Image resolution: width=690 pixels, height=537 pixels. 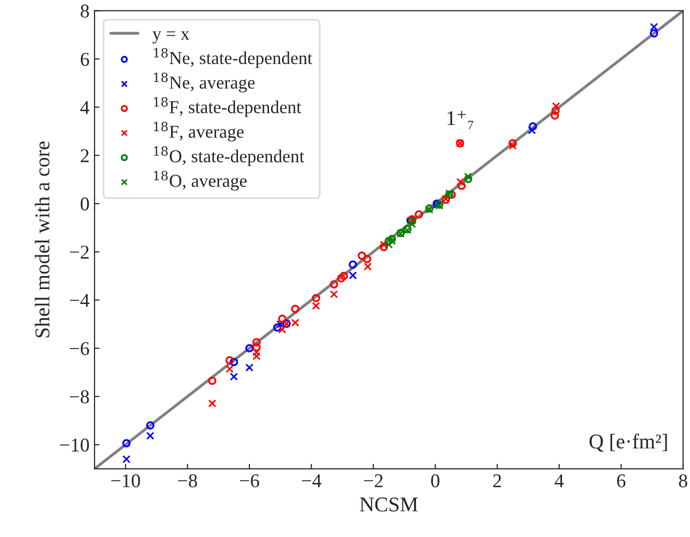 What do you see at coordinates (85, 107) in the screenshot?
I see `y-tick-label: 4` at bounding box center [85, 107].